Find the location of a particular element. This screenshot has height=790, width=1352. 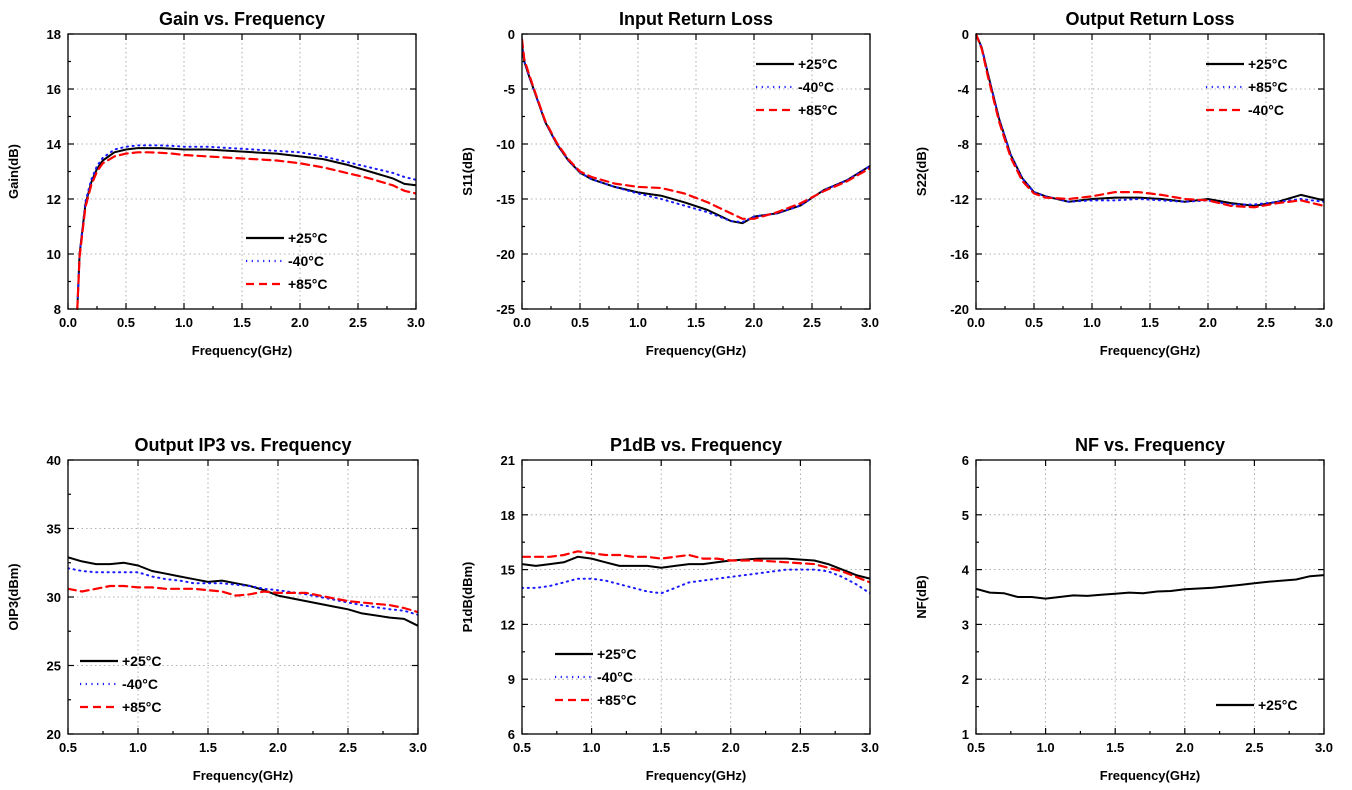

y-tick-label: -16 is located at coordinates (959, 254).